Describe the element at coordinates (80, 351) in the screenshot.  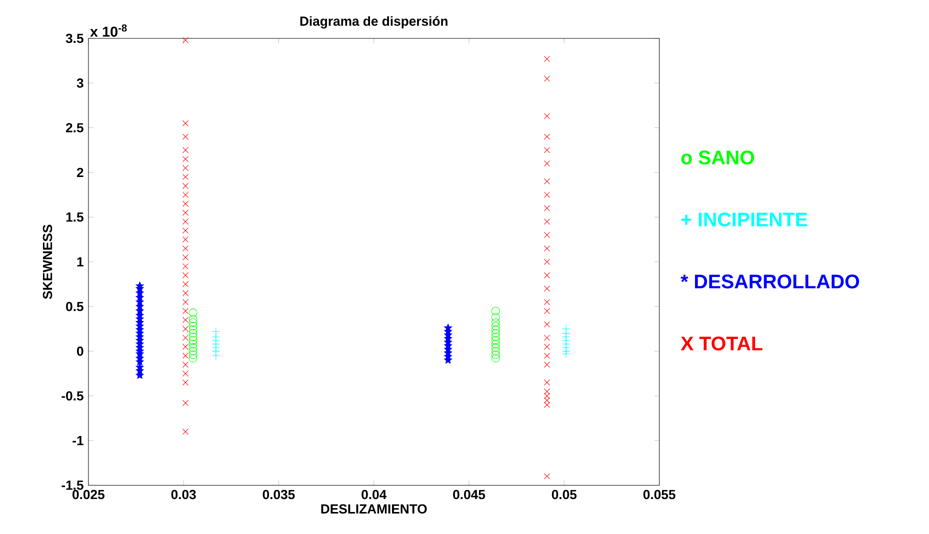
I see `y-tick-label: 0` at that location.